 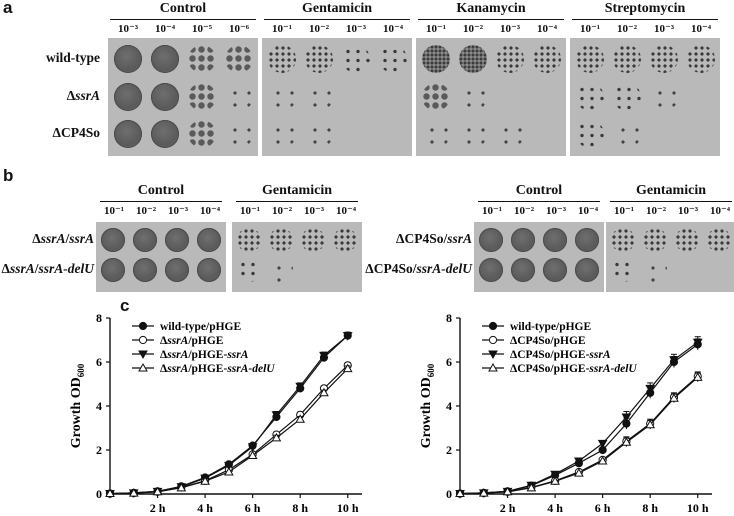 I want to click on dilution-label: 10⁻⁶, so click(x=239, y=29).